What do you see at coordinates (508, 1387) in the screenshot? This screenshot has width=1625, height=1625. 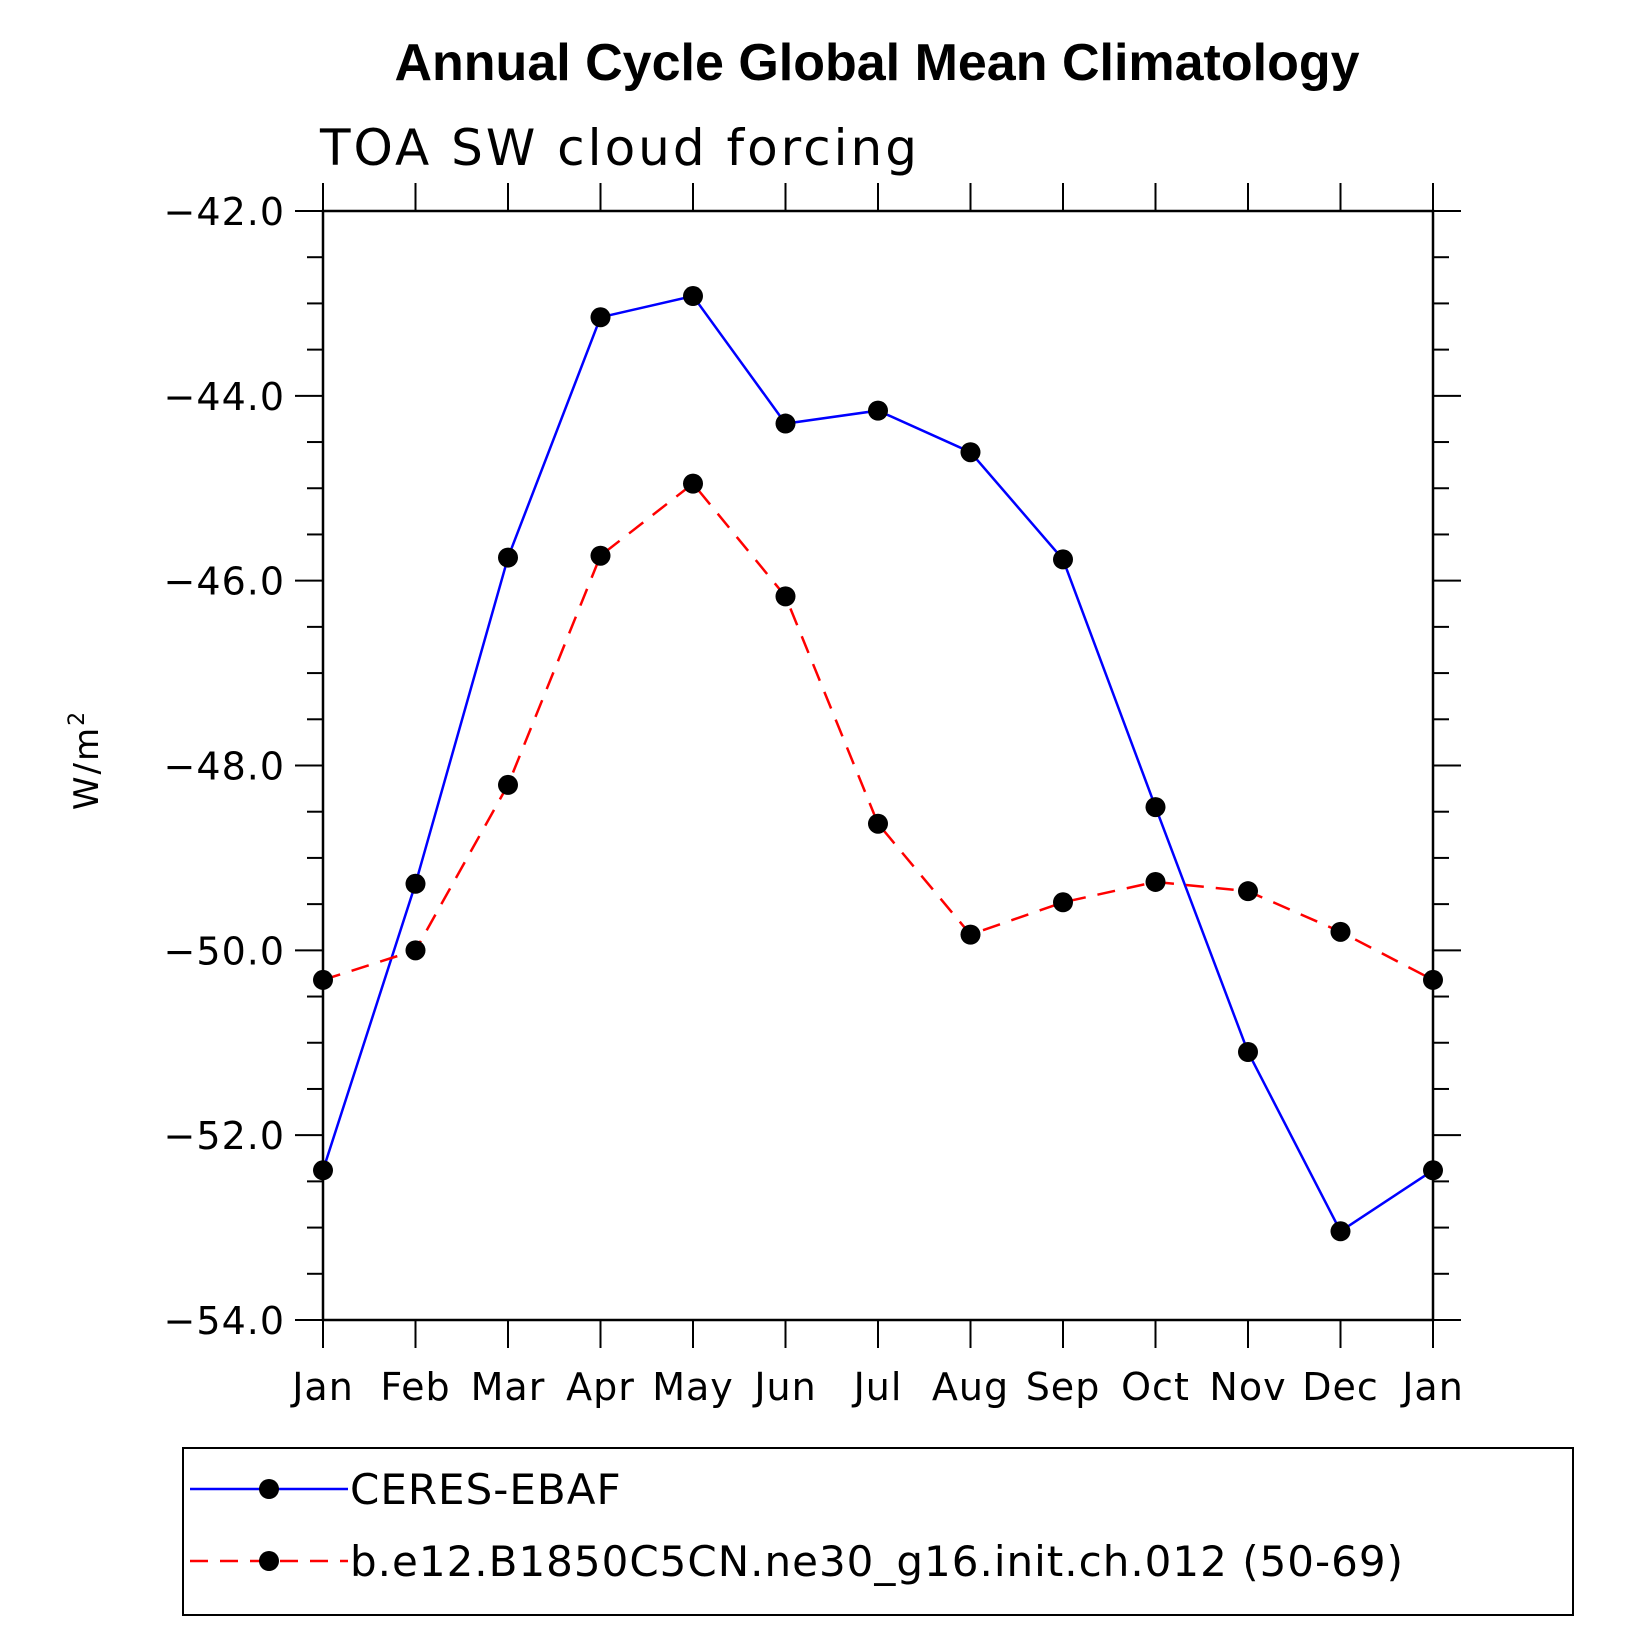 I see `x-tick-label: Mar` at bounding box center [508, 1387].